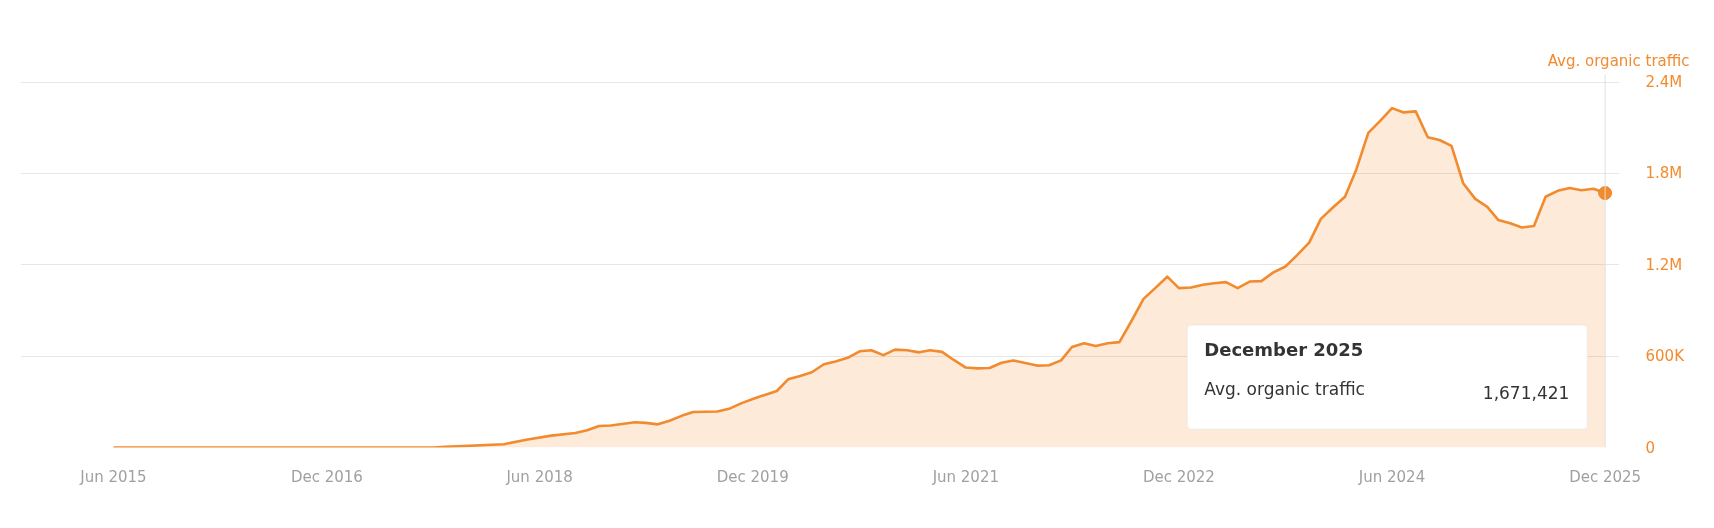 This screenshot has height=528, width=1714. Describe the element at coordinates (1665, 356) in the screenshot. I see `y-tick-label: 600K` at that location.